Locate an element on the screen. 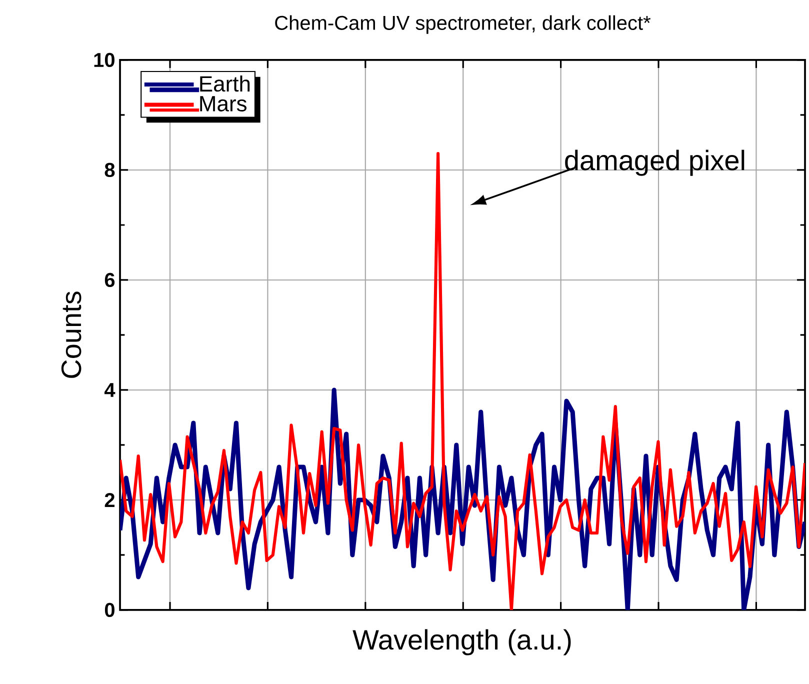 This screenshot has height=684, width=809. y-tick-label: 6 is located at coordinates (109, 280).